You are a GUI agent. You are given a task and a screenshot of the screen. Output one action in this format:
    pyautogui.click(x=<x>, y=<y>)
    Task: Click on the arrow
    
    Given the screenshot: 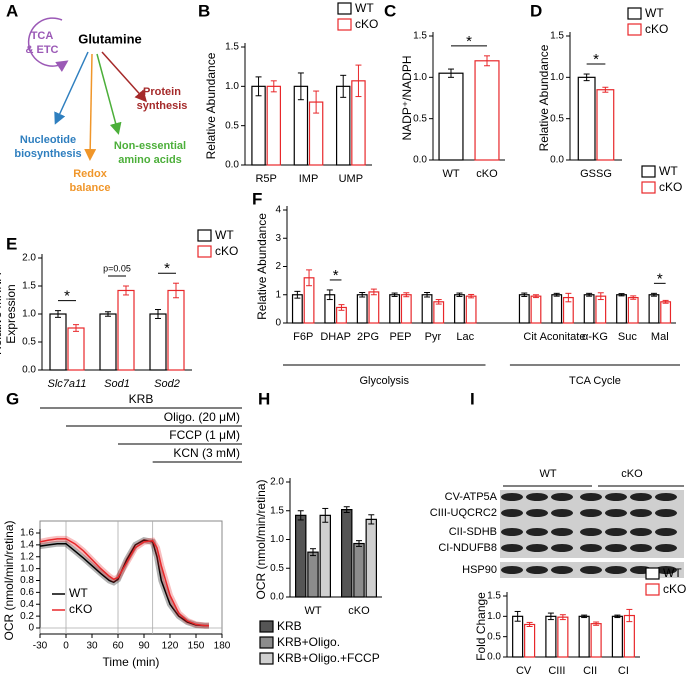 What is the action you would take?
    pyautogui.click(x=90, y=107)
    